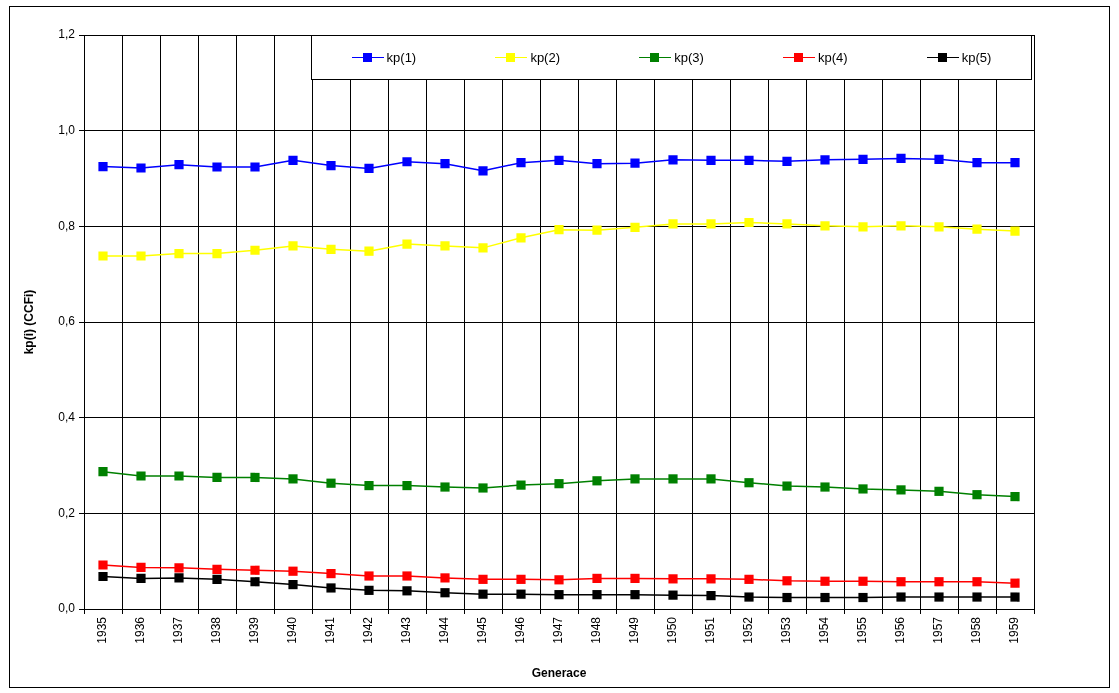 The image size is (1119, 693). What do you see at coordinates (558, 630) in the screenshot?
I see `x-tick-label: 1947` at bounding box center [558, 630].